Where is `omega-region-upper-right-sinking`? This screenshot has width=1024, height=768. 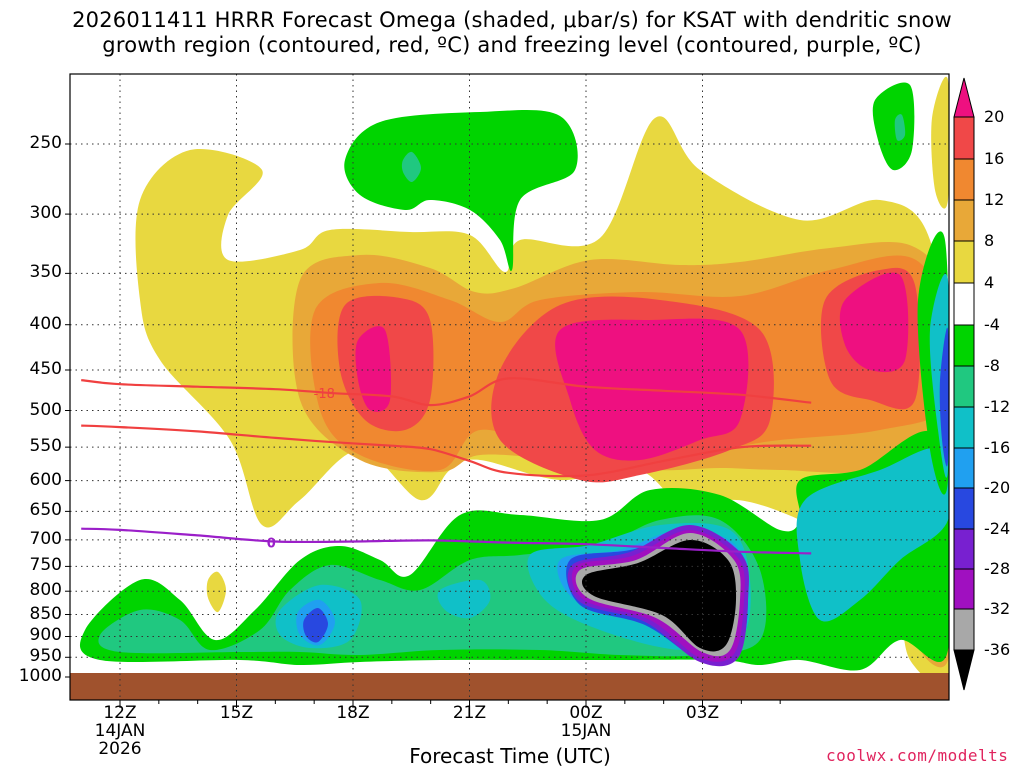
omega-region-upper-right-sinking is located at coordinates (893, 126).